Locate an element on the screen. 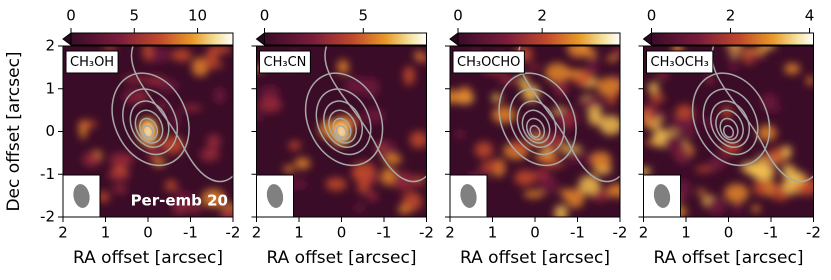 Image resolution: width=831 pixels, height=280 pixels. panel-label: CH₃CN is located at coordinates (285, 62).